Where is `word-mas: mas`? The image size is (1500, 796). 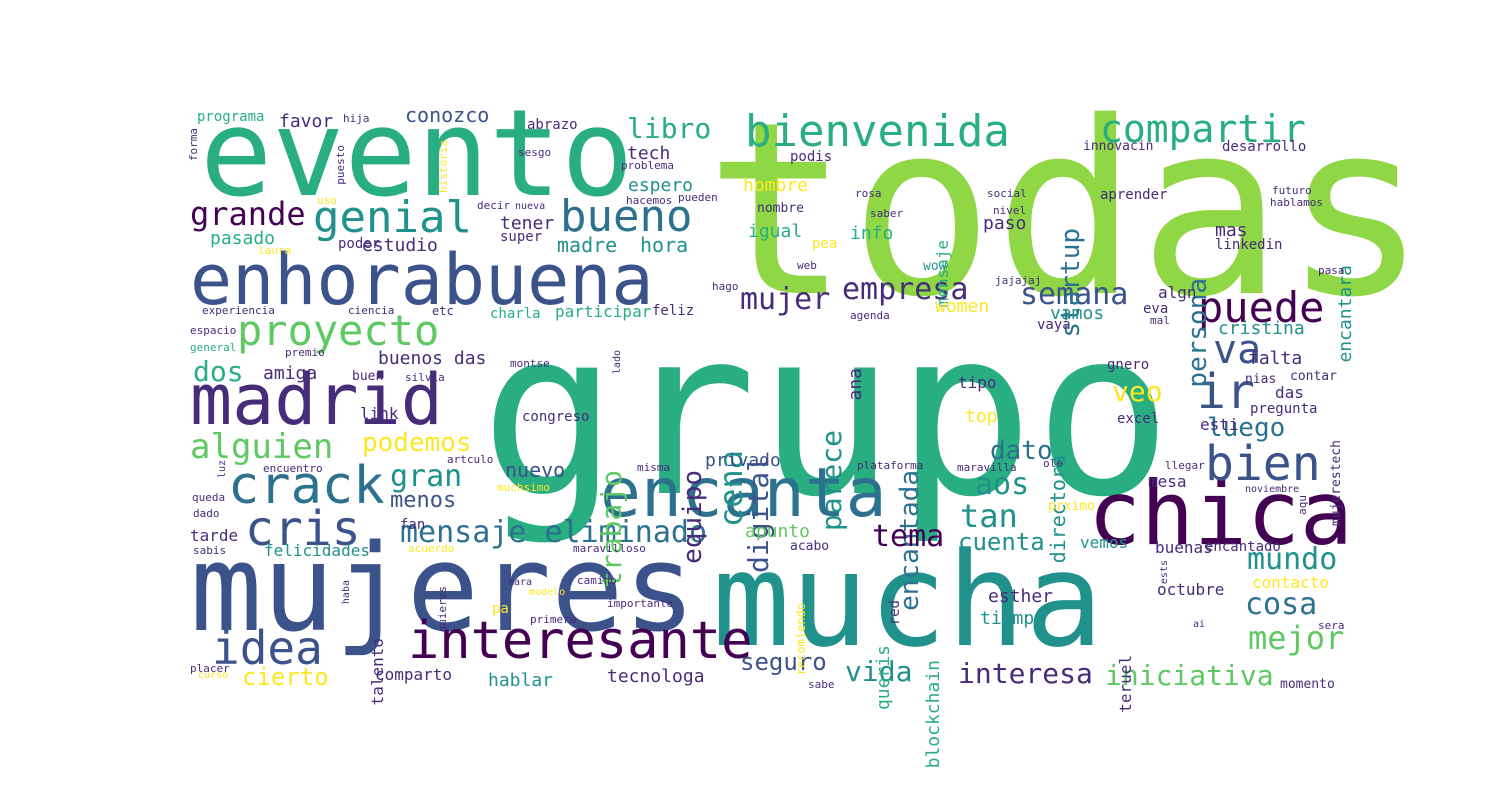 word-mas: mas is located at coordinates (1231, 230).